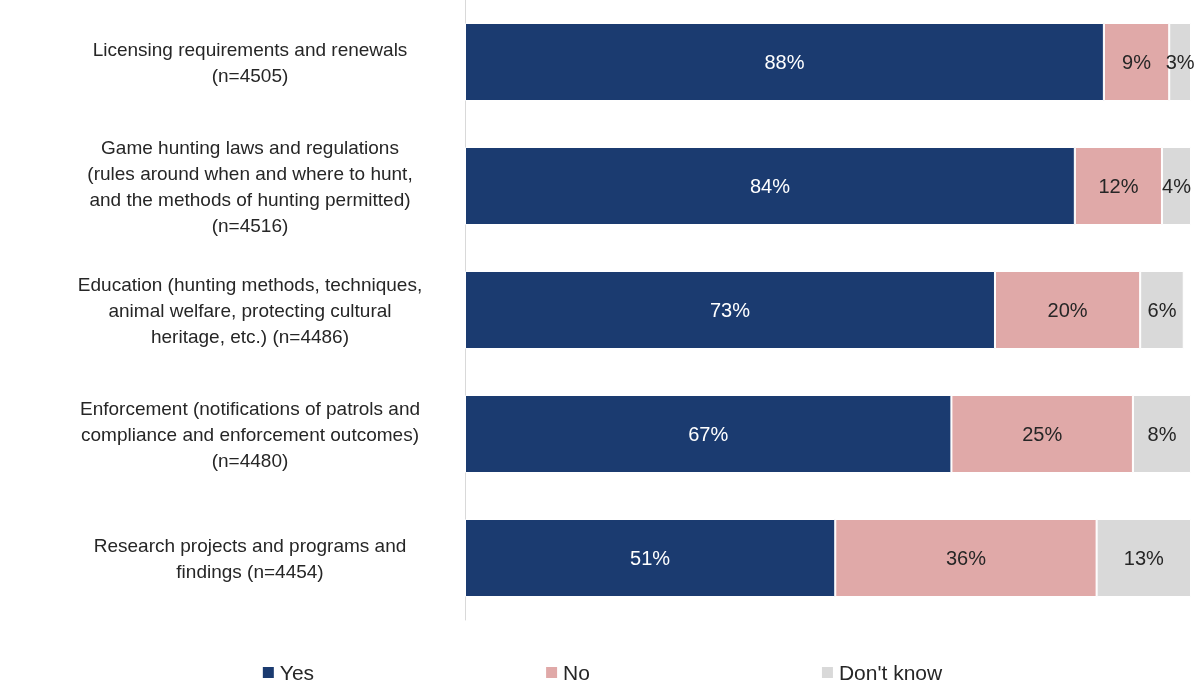 The height and width of the screenshot is (688, 1203). I want to click on y-tick-label: Education (hunting methods, techniques, animal welfare, protecting cultural heritage, etc.) (n=4486), so click(250, 310).